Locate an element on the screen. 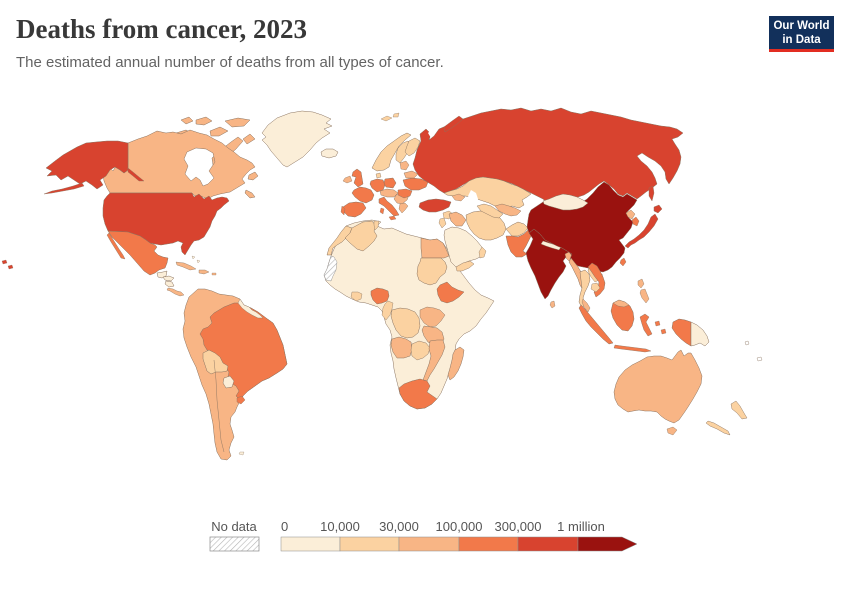 This screenshot has height=600, width=850. svg-text: 300,000 is located at coordinates (518, 526).